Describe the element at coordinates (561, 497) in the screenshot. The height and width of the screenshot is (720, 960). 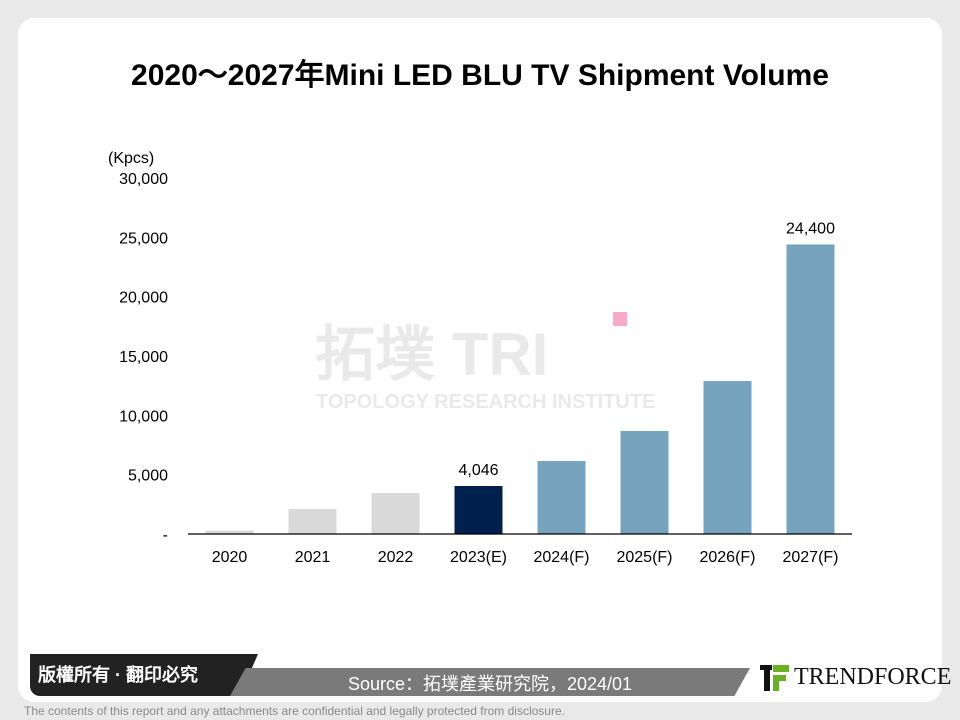
I see `bar-2024(F)` at that location.